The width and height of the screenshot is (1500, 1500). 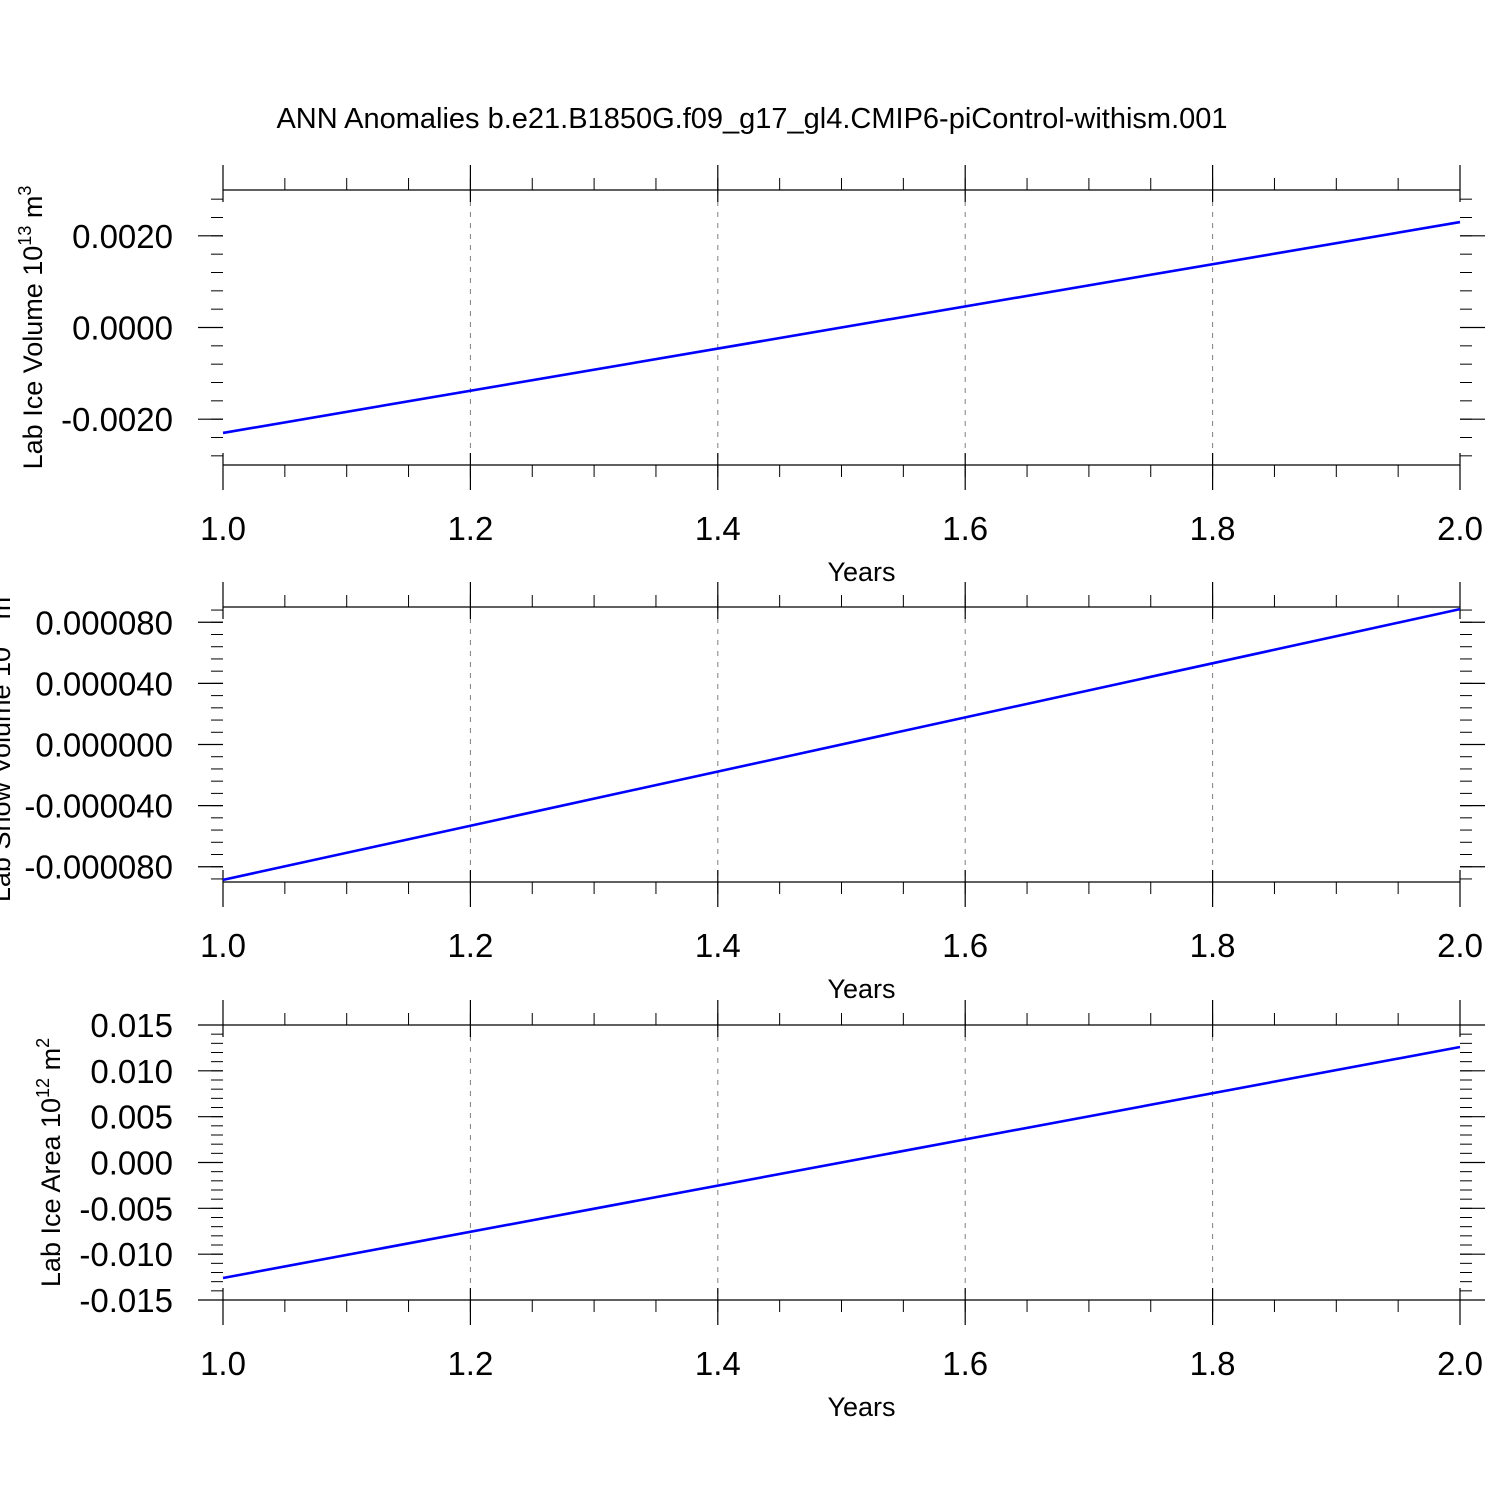 I want to click on y-tick-label: 0.0020, so click(x=122, y=236).